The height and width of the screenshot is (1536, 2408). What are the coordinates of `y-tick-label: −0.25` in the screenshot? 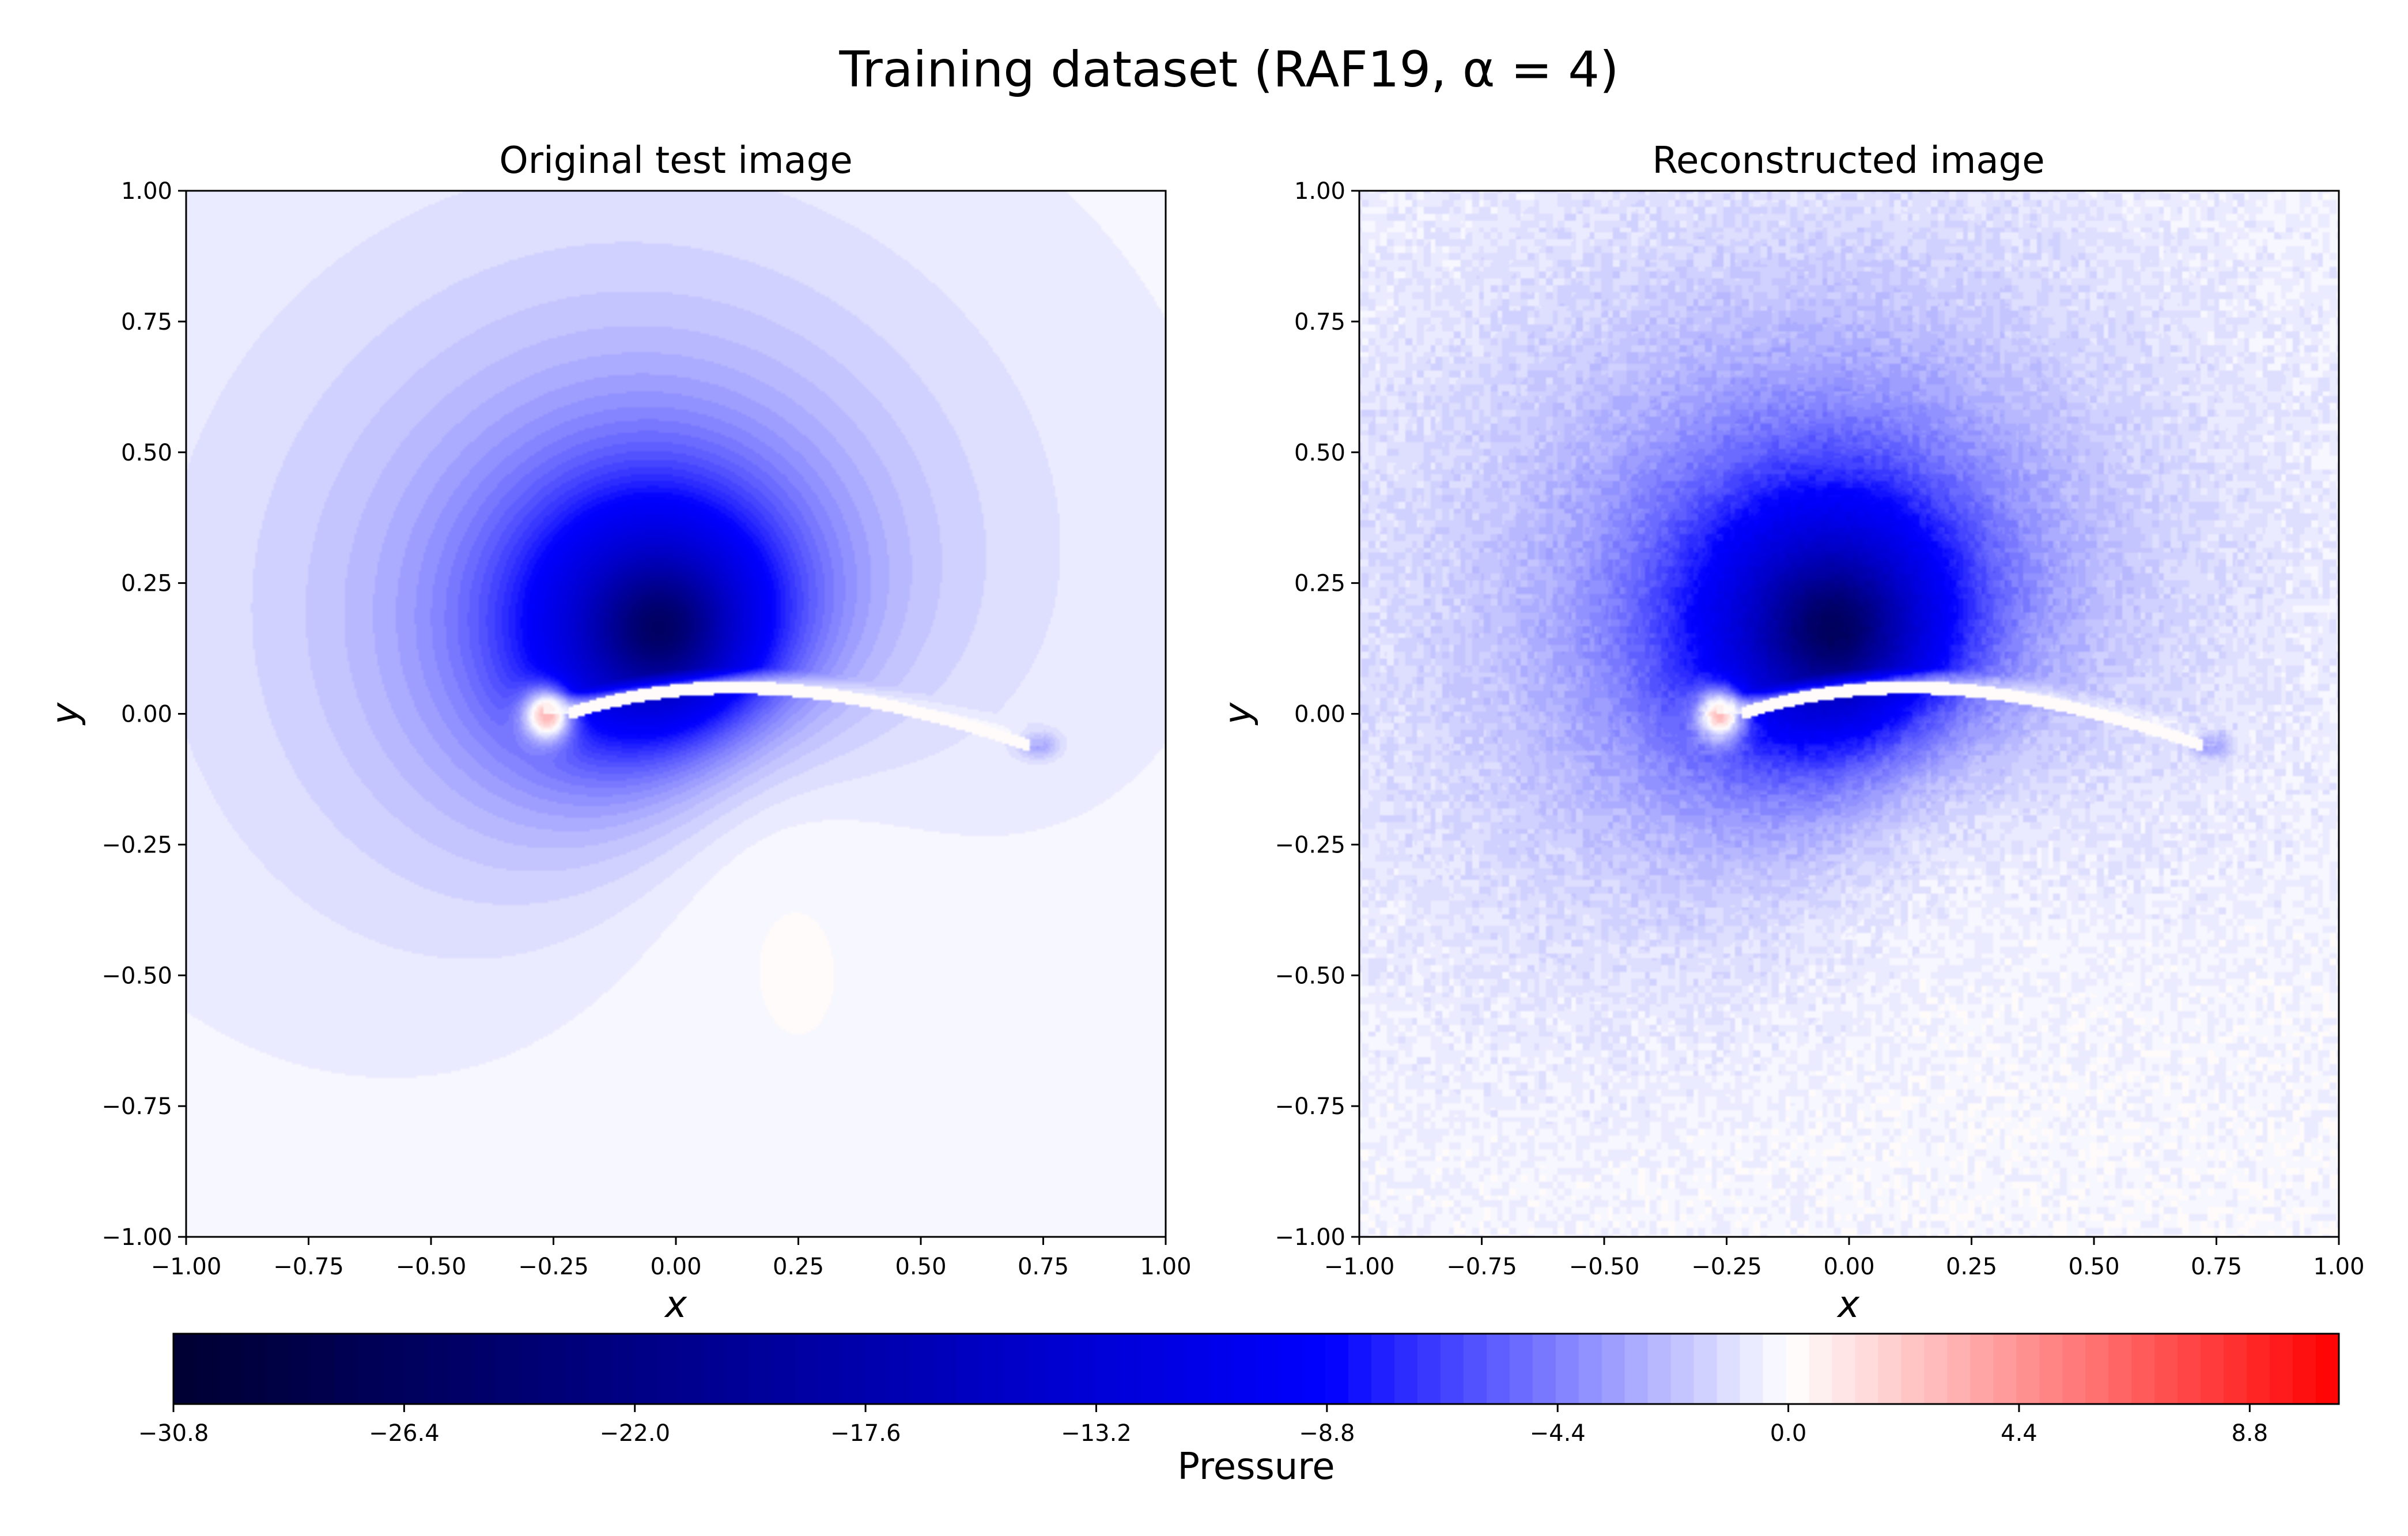 It's located at (136, 845).